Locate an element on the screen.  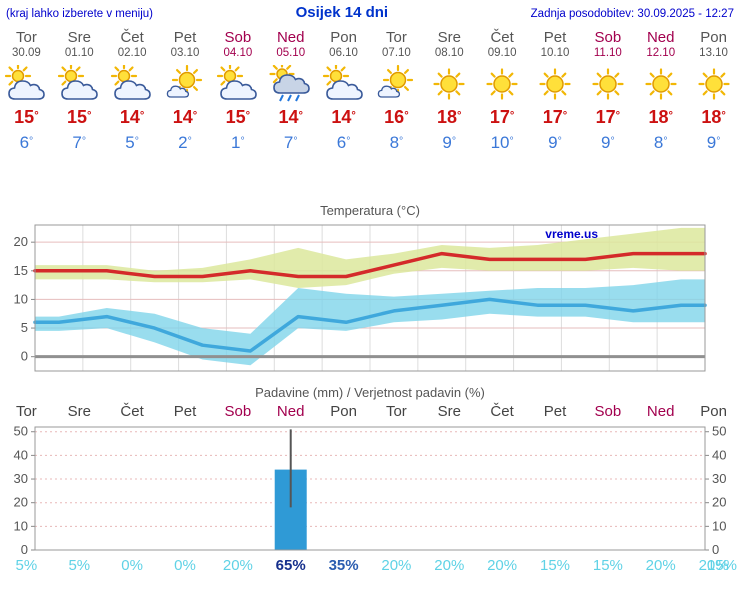
precipitation-chart-title: Padavine (mm) / Verjetnost padavin (%) is located at coordinates (370, 392).